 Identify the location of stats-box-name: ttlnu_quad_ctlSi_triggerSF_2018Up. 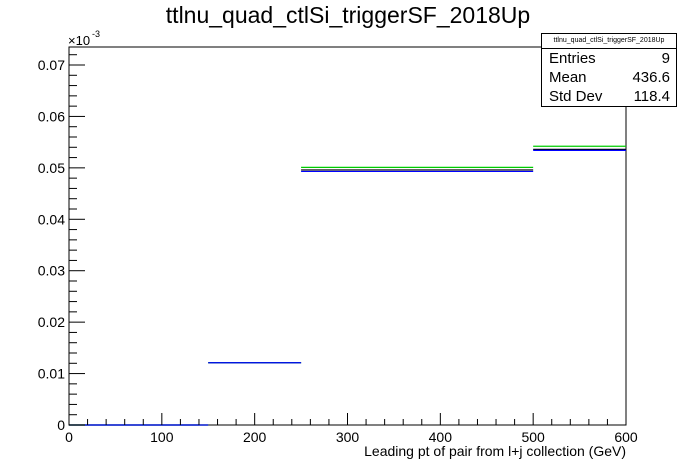
(609, 41).